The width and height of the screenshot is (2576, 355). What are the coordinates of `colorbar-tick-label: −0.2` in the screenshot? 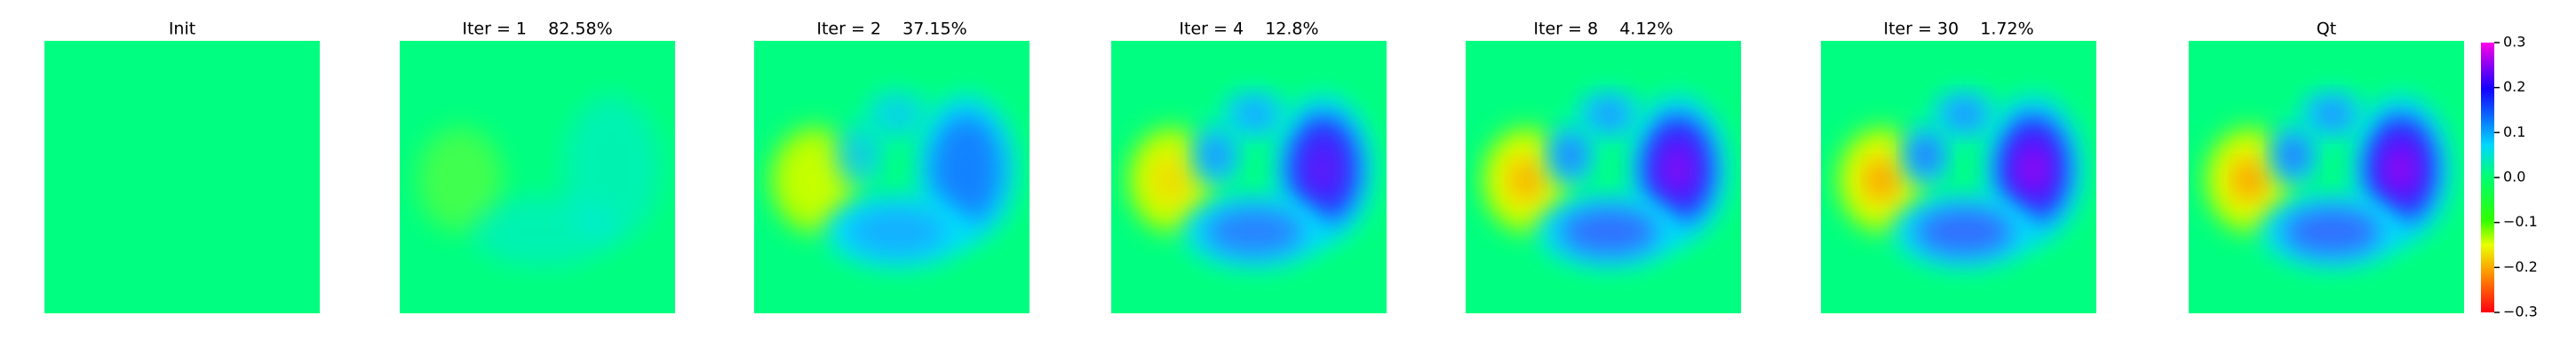 It's located at (2520, 266).